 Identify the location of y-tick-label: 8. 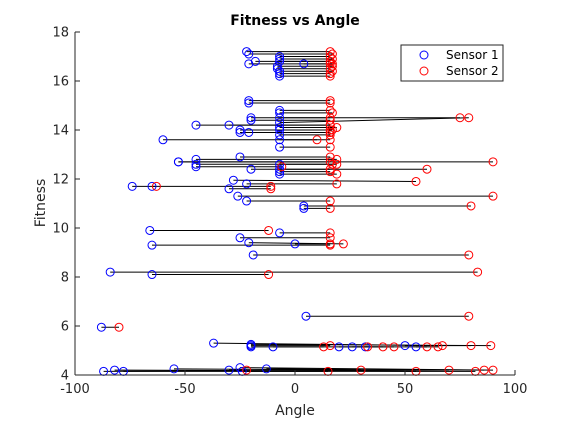
(65, 278).